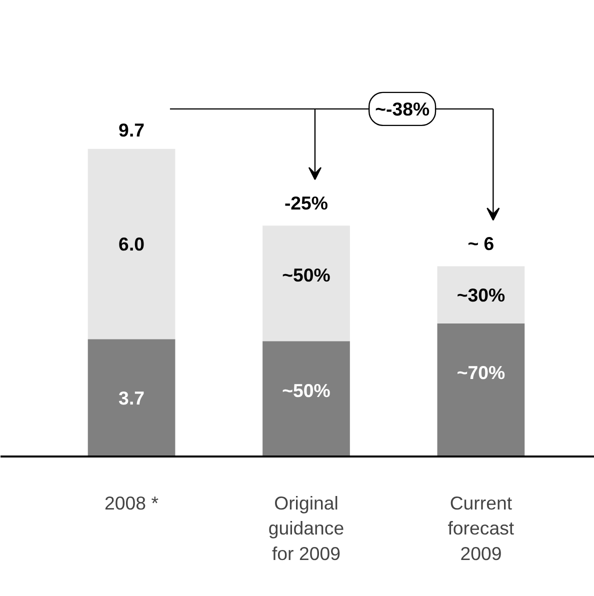 This screenshot has width=594, height=596. What do you see at coordinates (306, 528) in the screenshot?
I see `x-tick-label: Original guidance for 2009` at bounding box center [306, 528].